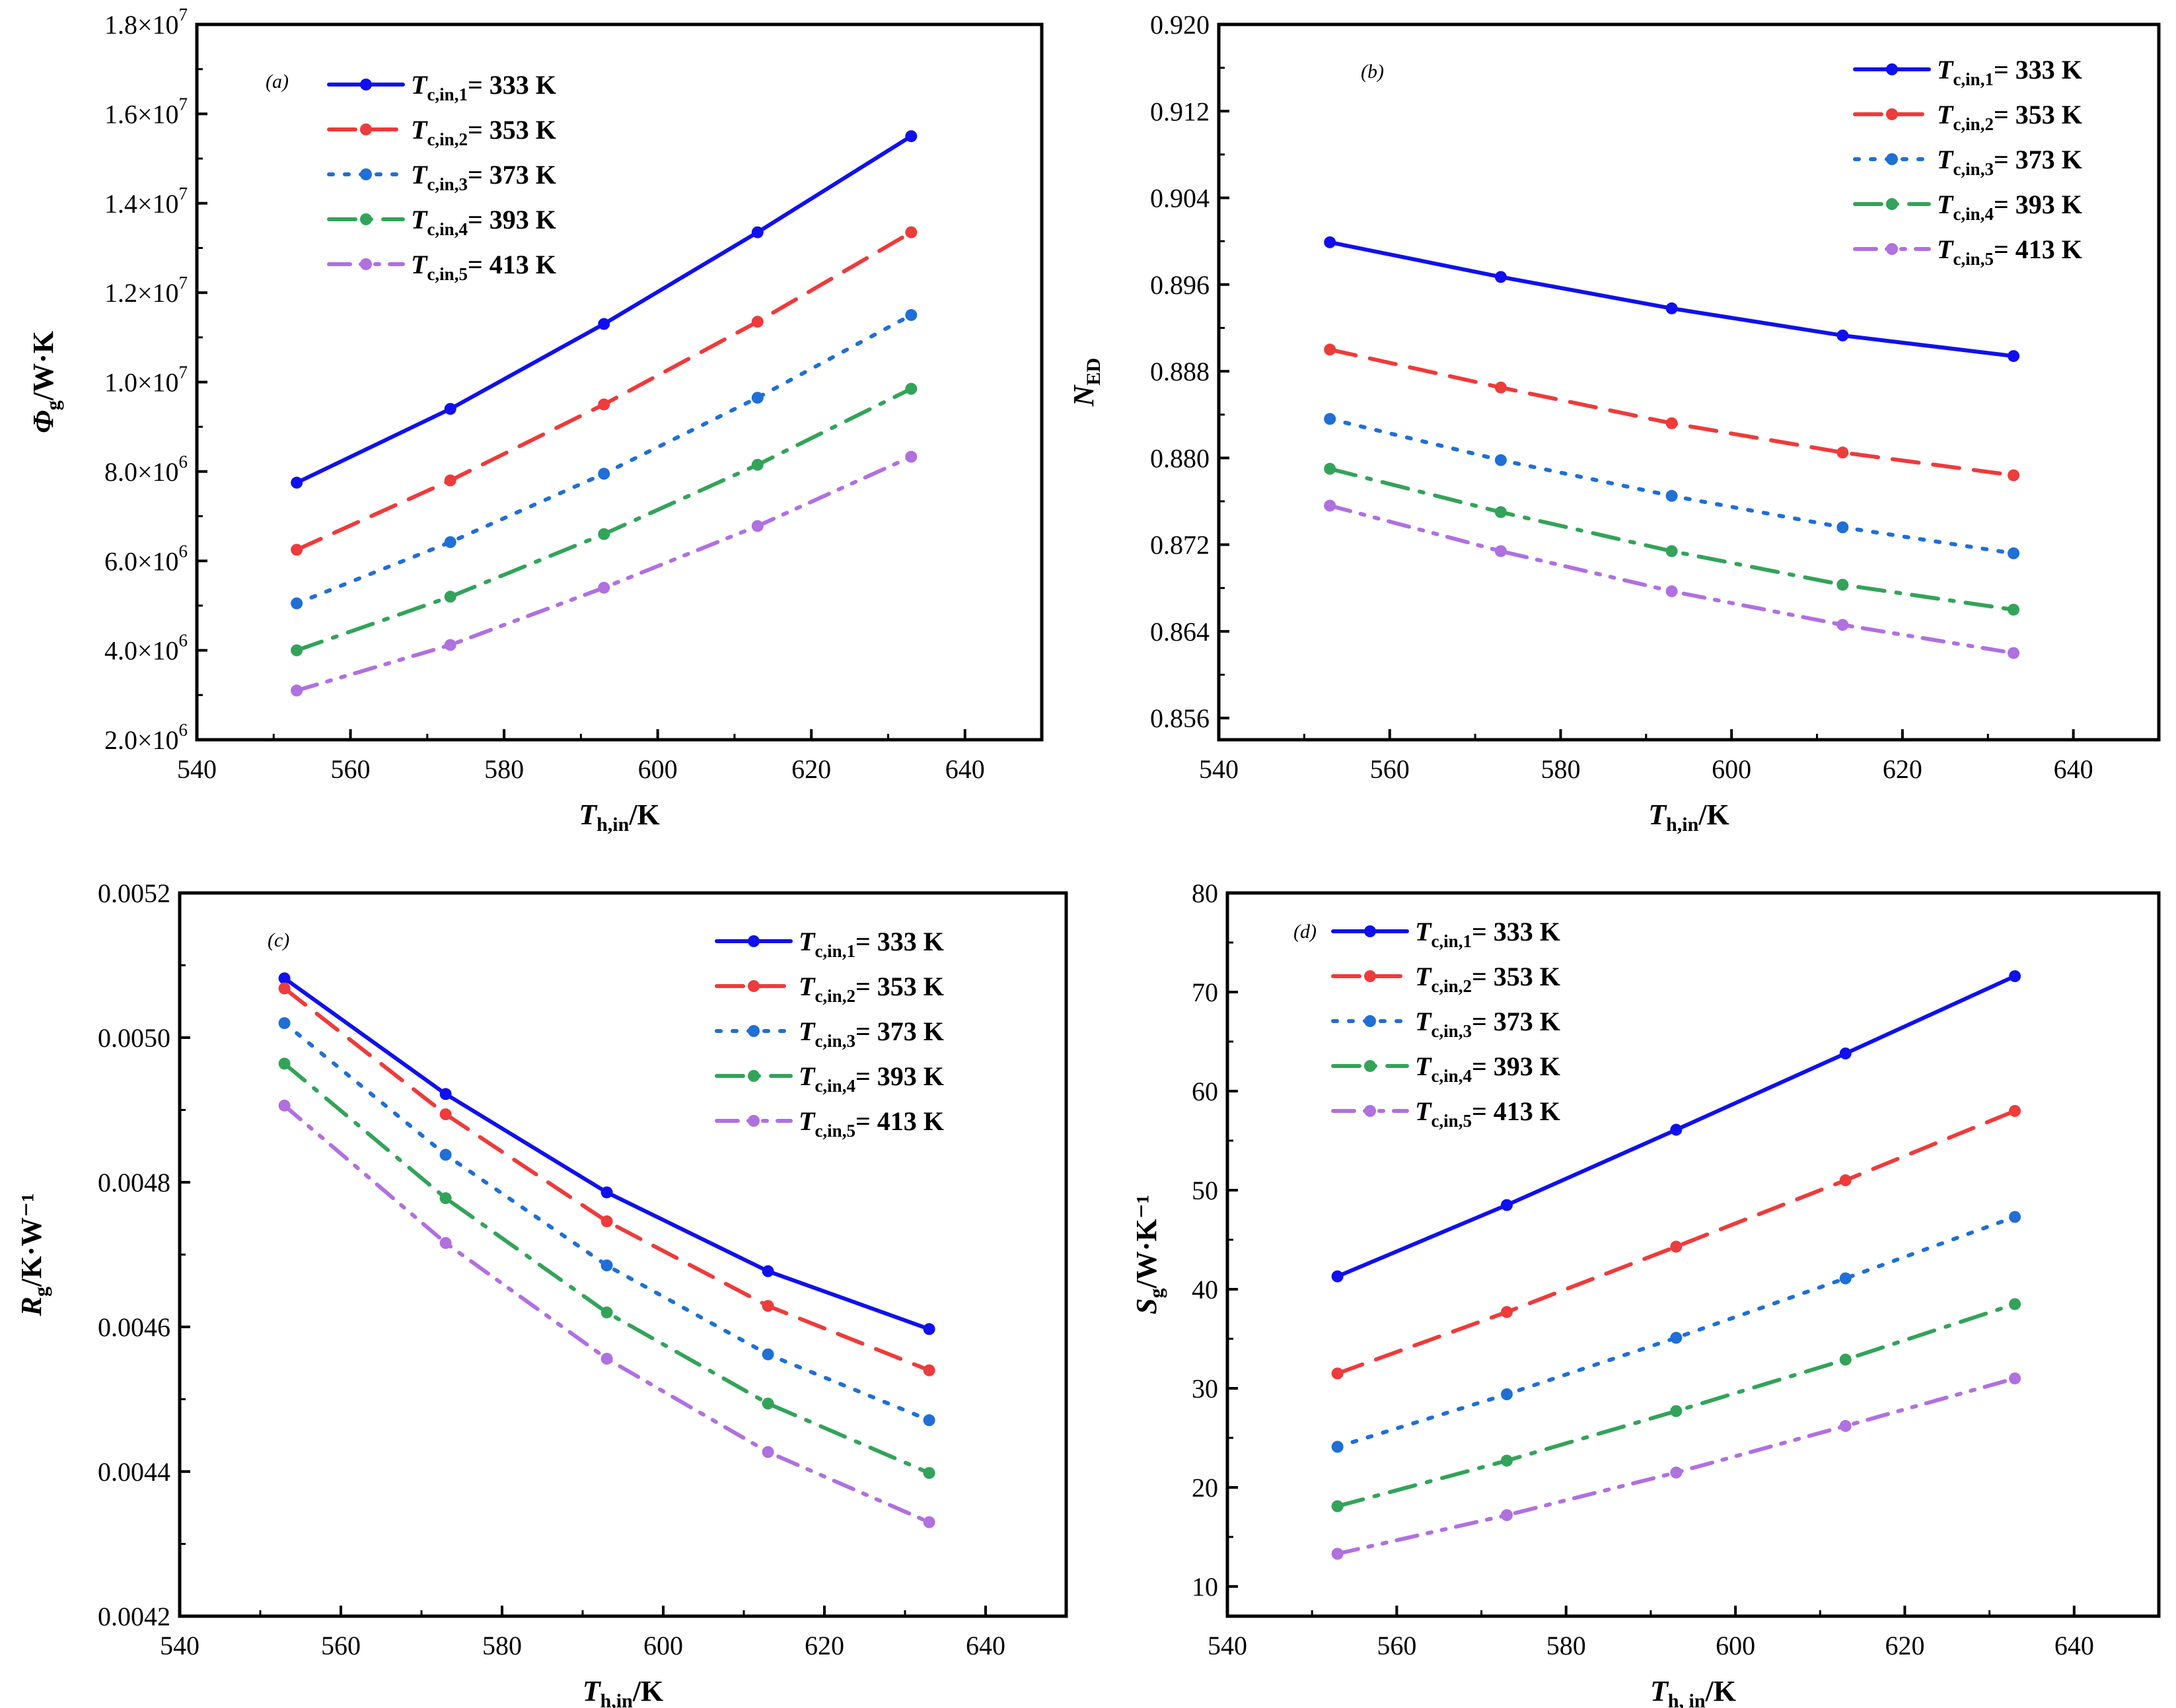 The width and height of the screenshot is (2176, 1708). I want to click on y-tick-label: 4.0×10⁶, so click(146, 648).